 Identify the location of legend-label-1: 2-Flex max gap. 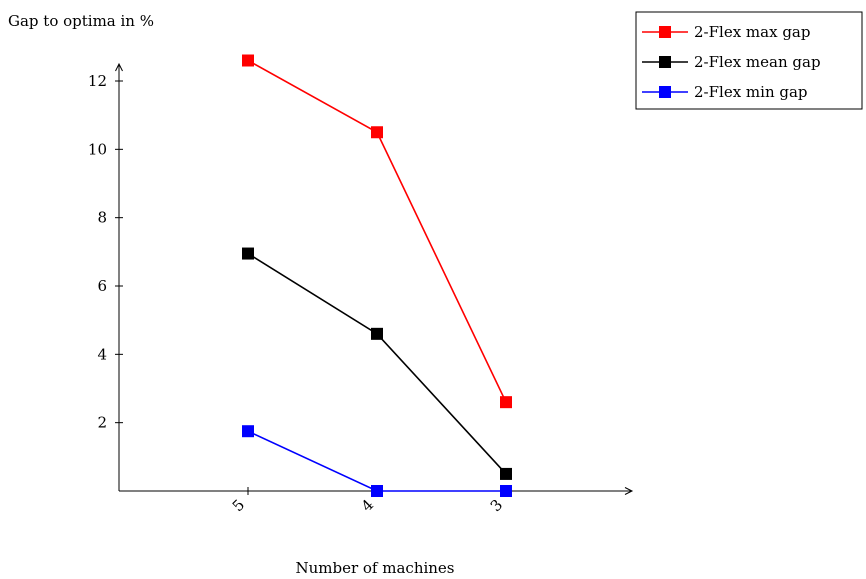
(752, 32).